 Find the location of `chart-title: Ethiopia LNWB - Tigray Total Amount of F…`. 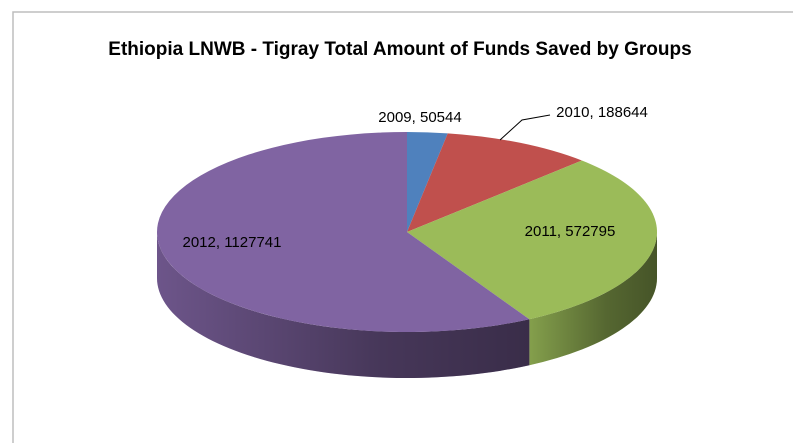

chart-title: Ethiopia LNWB - Tigray Total Amount of F… is located at coordinates (400, 49).